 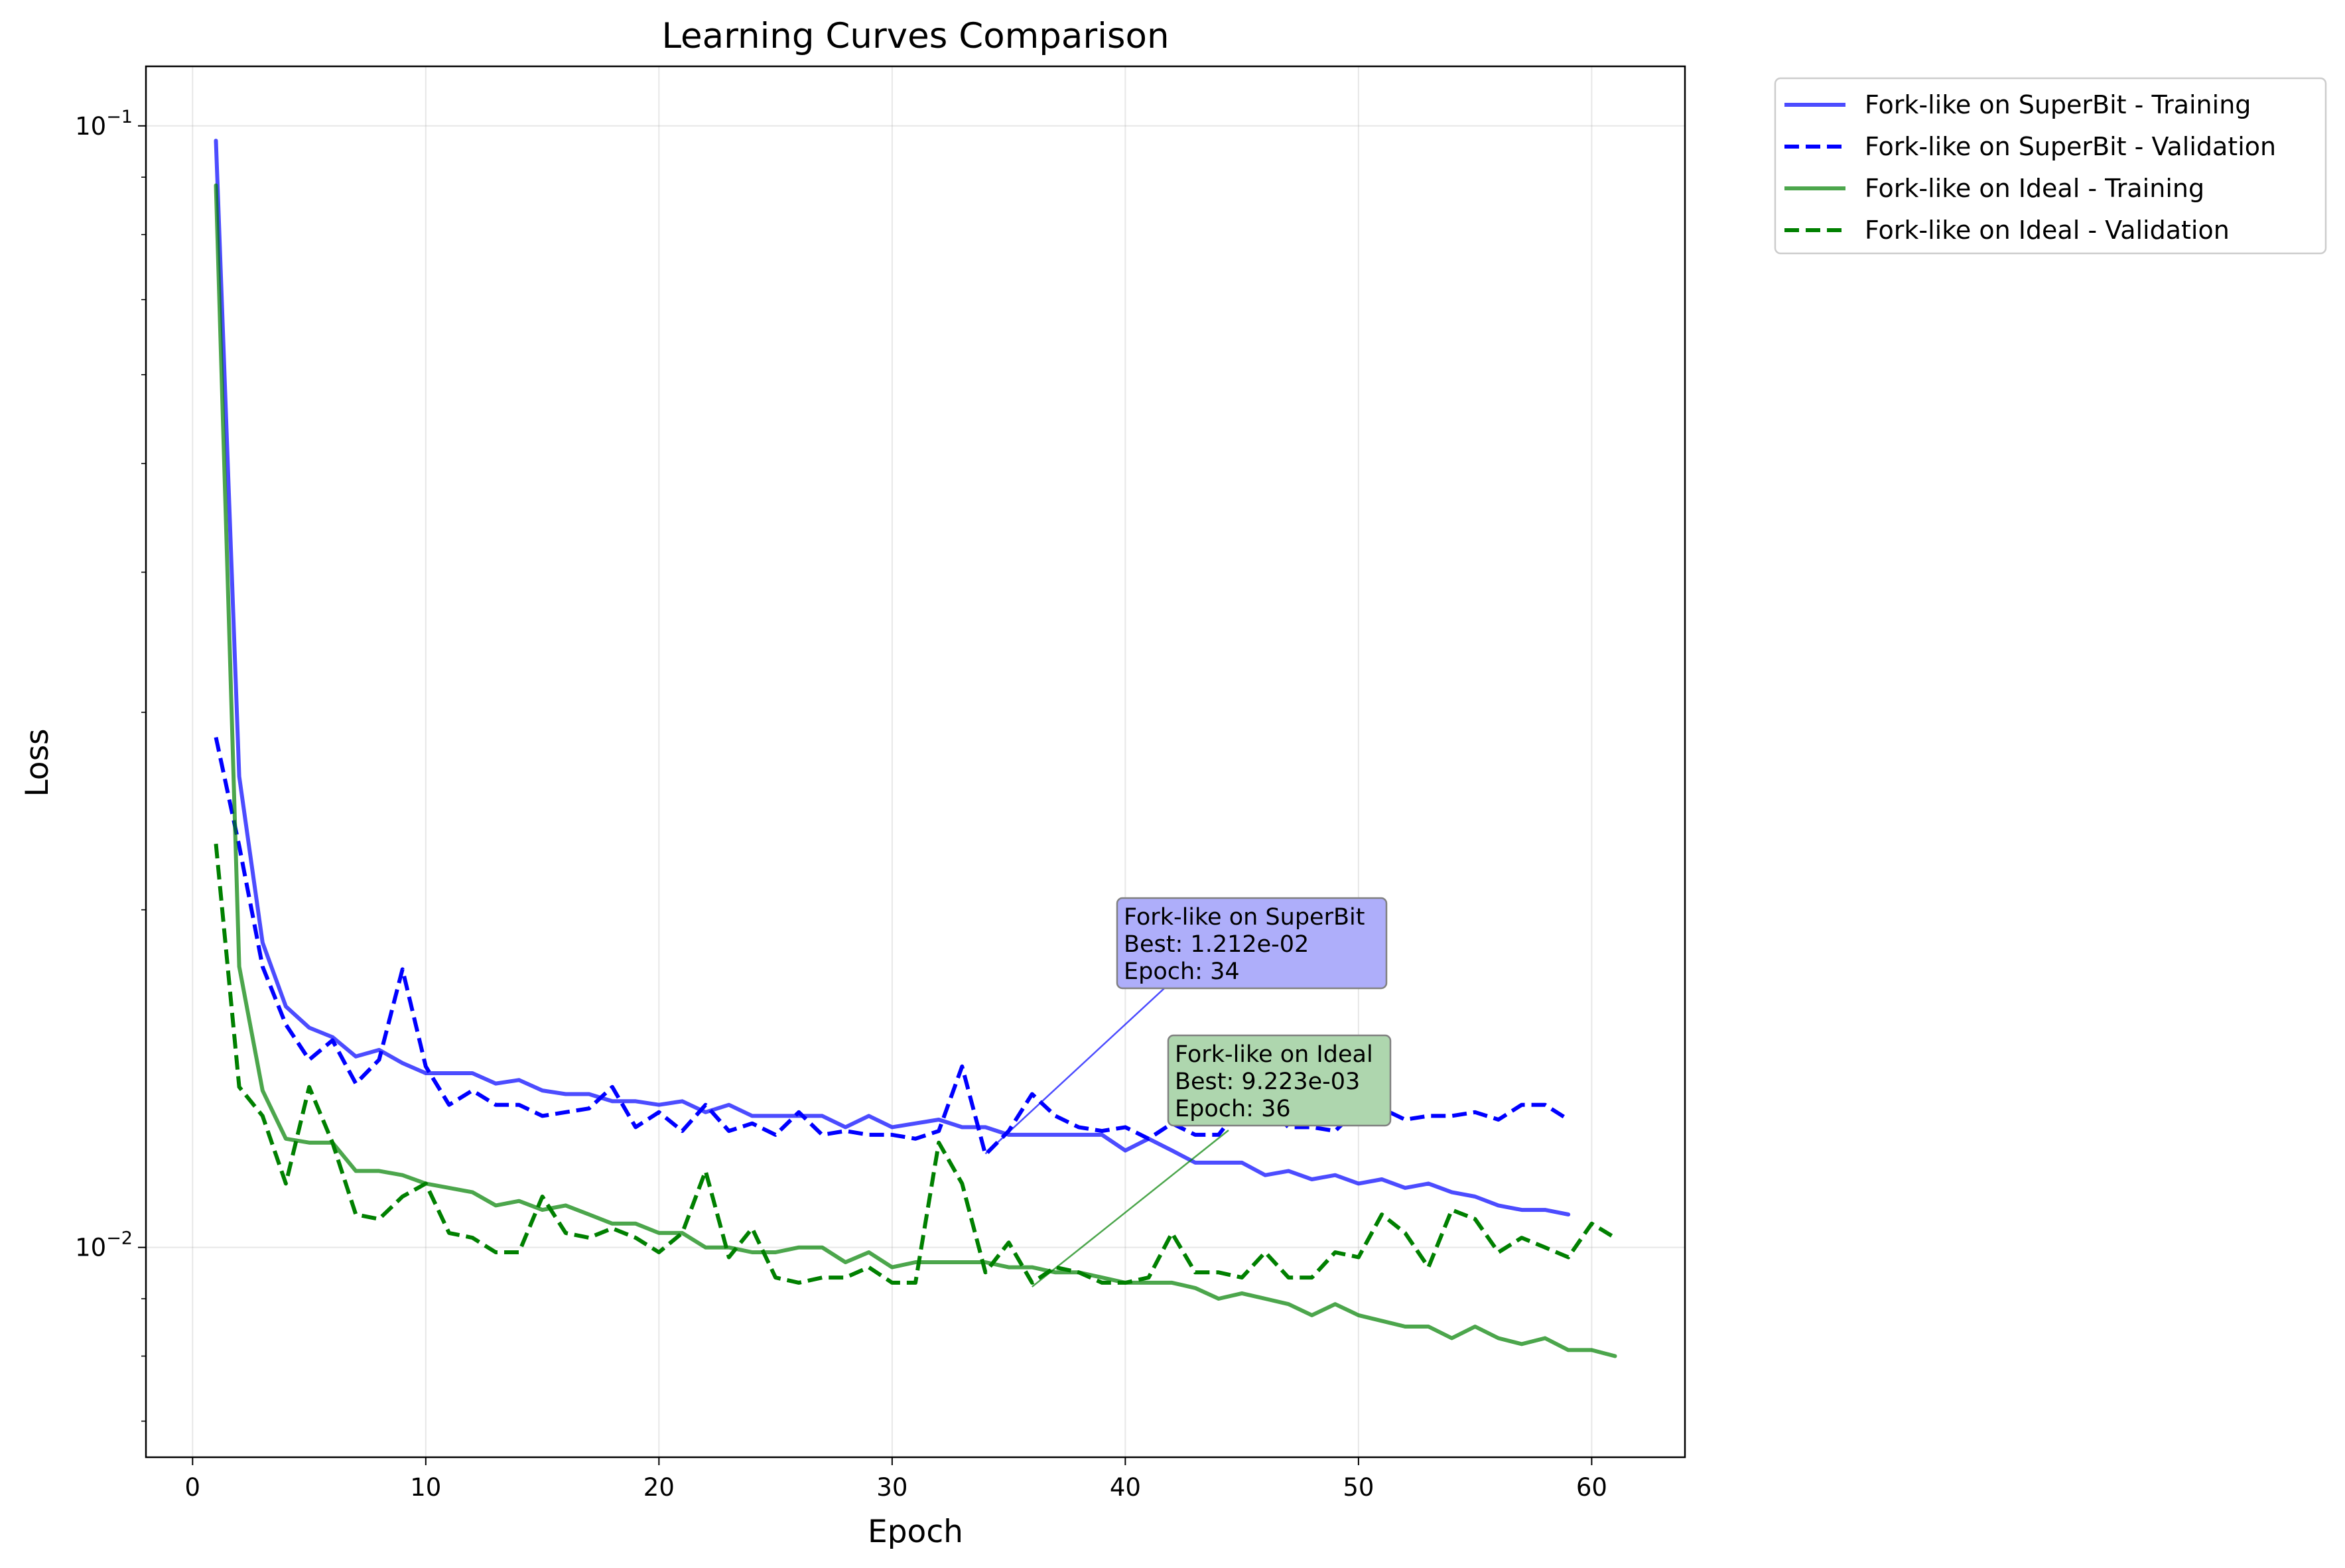 What do you see at coordinates (891, 1487) in the screenshot?
I see `x-tick-label: 30` at bounding box center [891, 1487].